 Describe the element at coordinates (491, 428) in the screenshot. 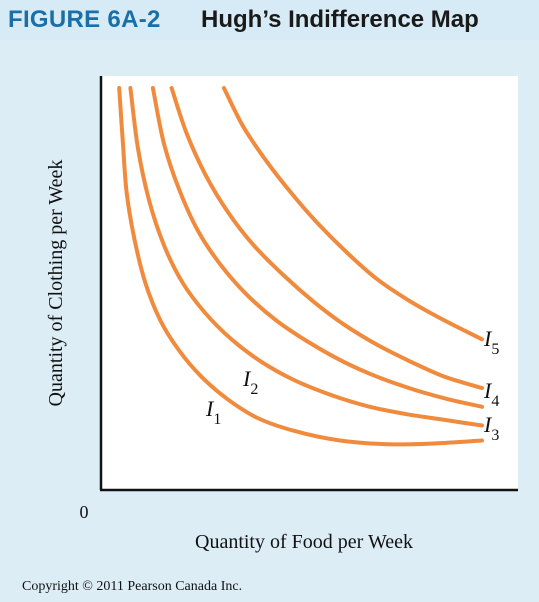

I see `curve-label-3: I3` at that location.